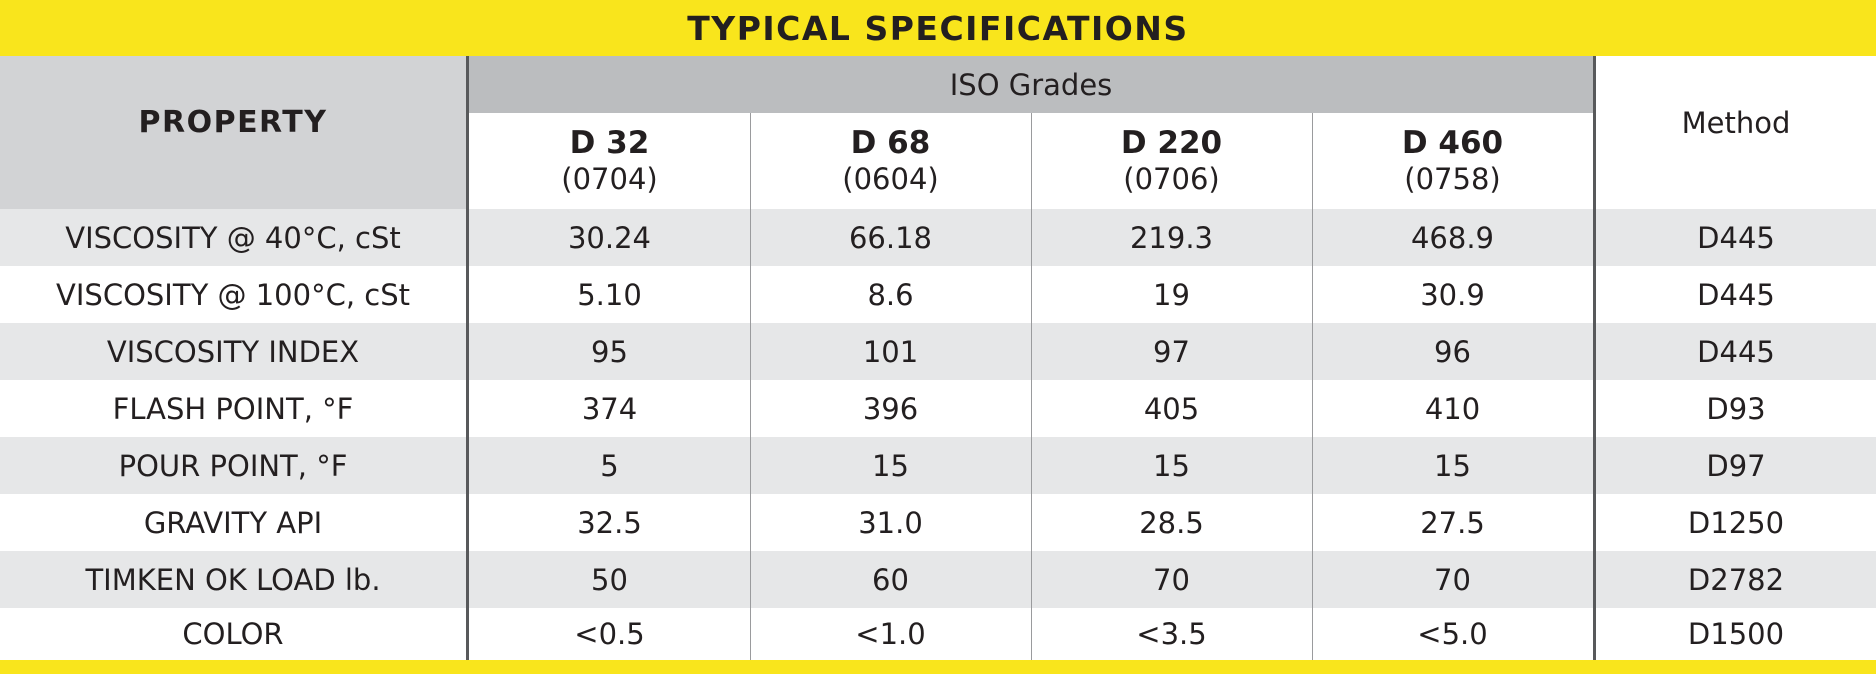 The height and width of the screenshot is (674, 1876). What do you see at coordinates (609, 294) in the screenshot?
I see `value-cell: 5.10` at bounding box center [609, 294].